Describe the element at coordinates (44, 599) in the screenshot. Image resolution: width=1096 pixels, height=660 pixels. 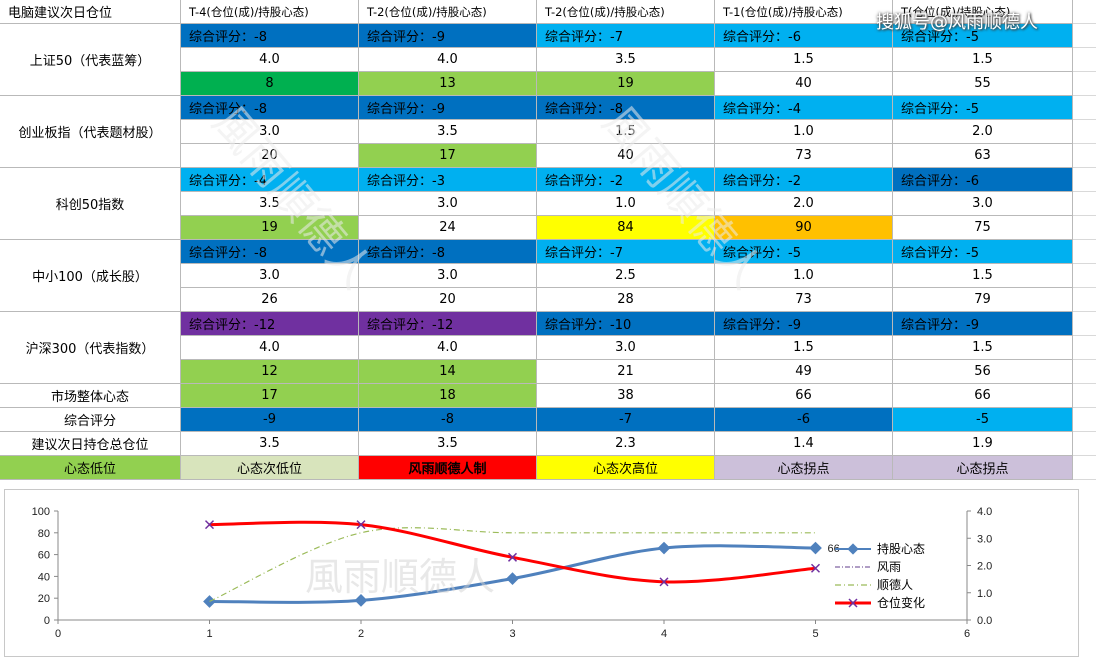
I see `y-left-tick-label: 20` at that location.